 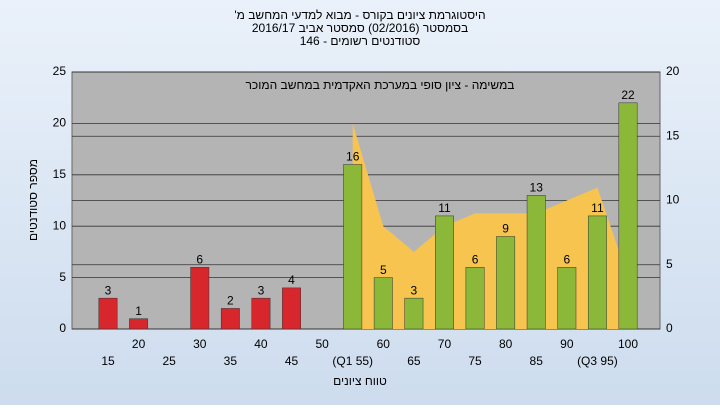 I want to click on y-tick-label: 0, so click(x=62, y=328).